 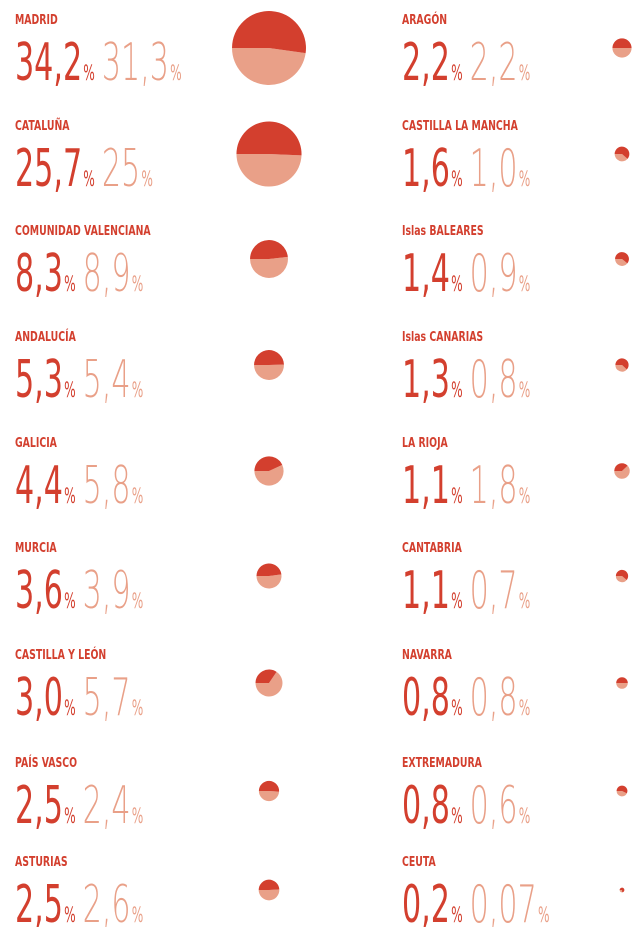 What do you see at coordinates (432, 547) in the screenshot?
I see `region-name: CANTABRIA` at bounding box center [432, 547].